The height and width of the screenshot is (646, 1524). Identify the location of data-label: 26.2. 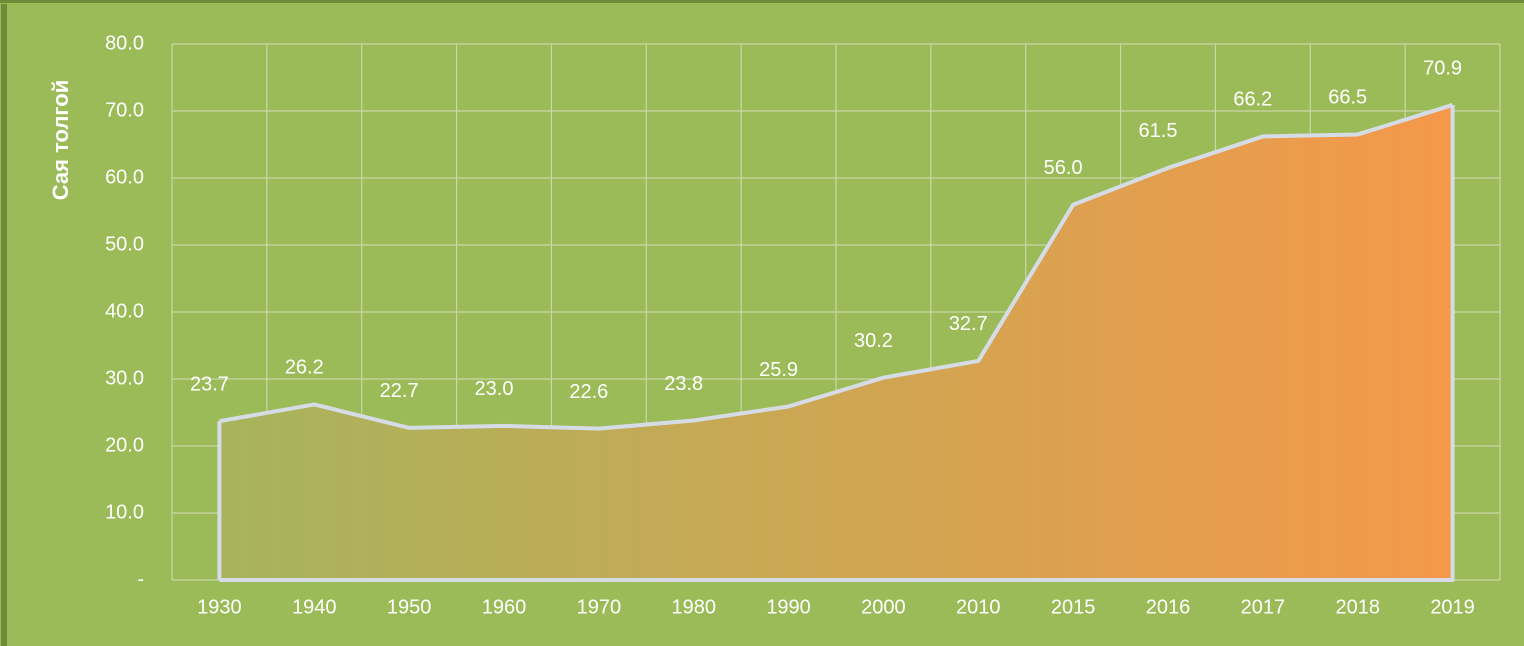
(304, 368).